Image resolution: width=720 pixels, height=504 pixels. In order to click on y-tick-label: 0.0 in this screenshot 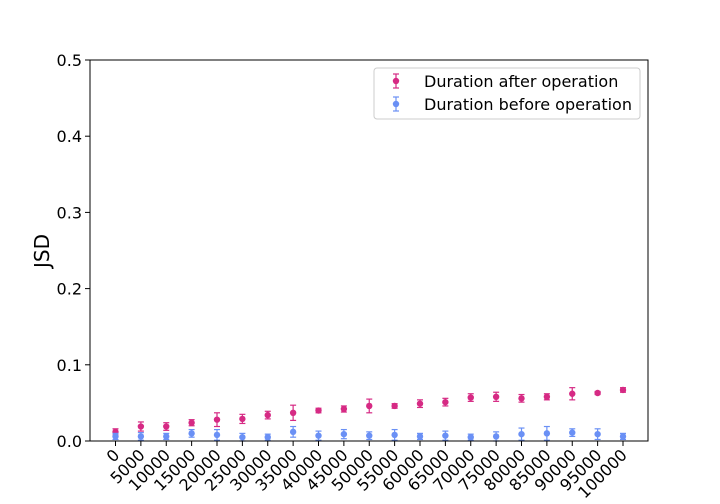, I will do `click(69, 441)`.